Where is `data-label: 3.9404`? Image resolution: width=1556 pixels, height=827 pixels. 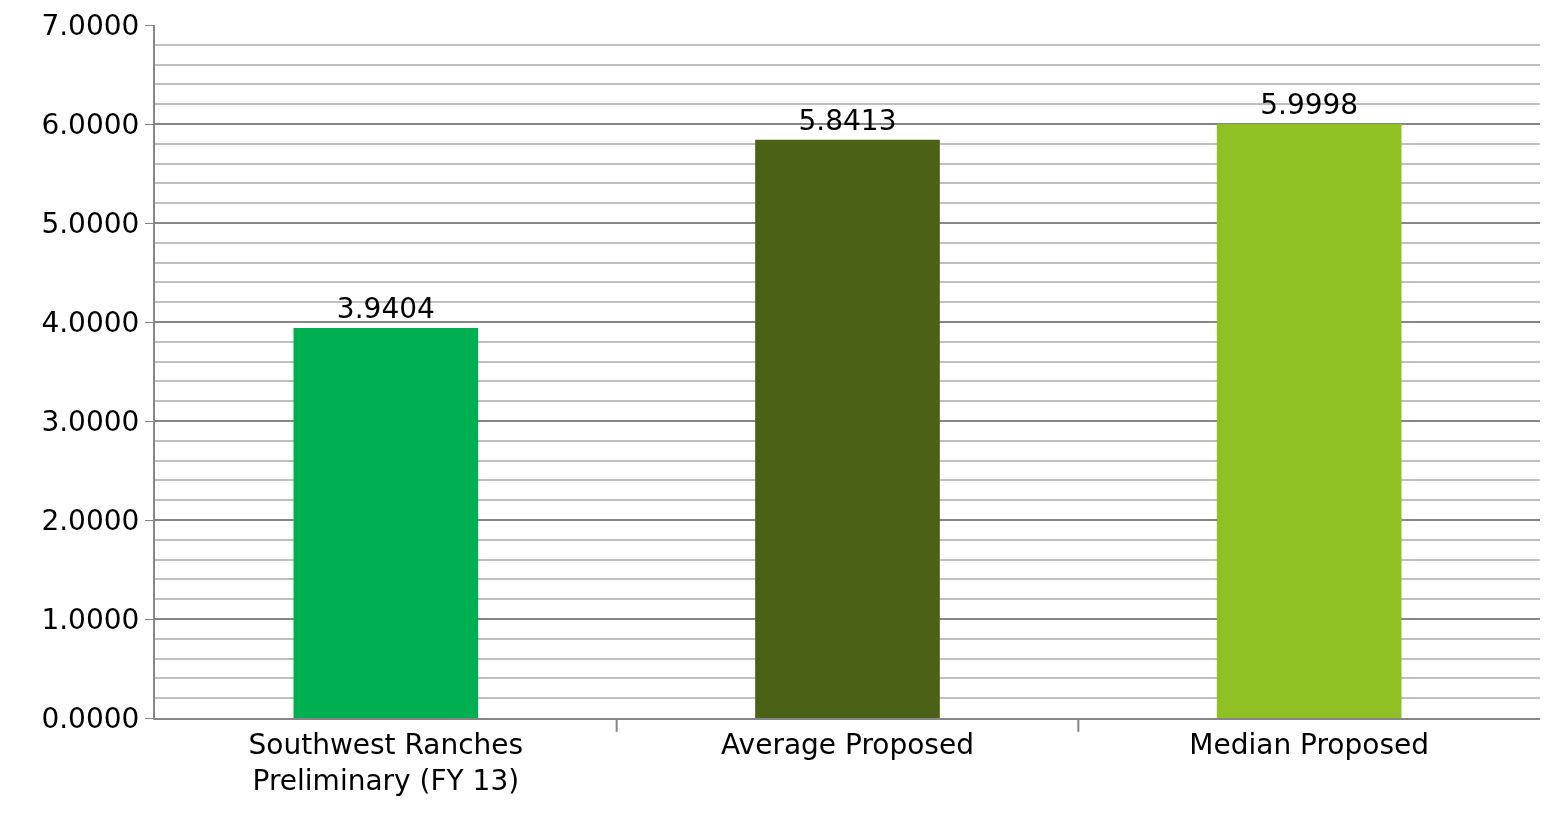 data-label: 3.9404 is located at coordinates (385, 308).